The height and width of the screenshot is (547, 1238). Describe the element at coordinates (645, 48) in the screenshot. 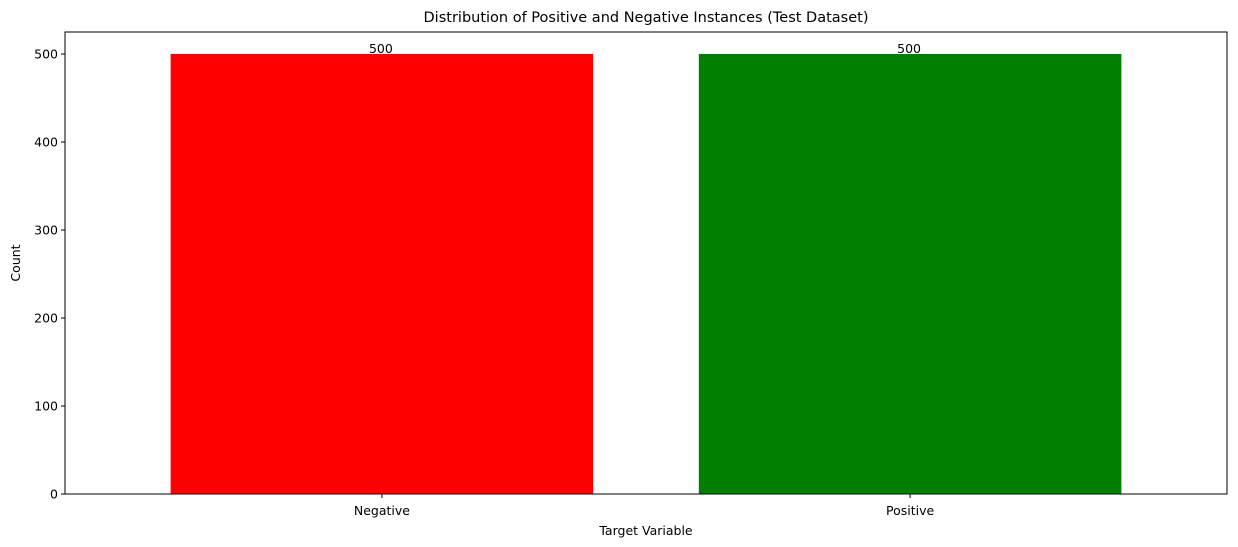

I see `data-labels-layer: 500 500` at that location.